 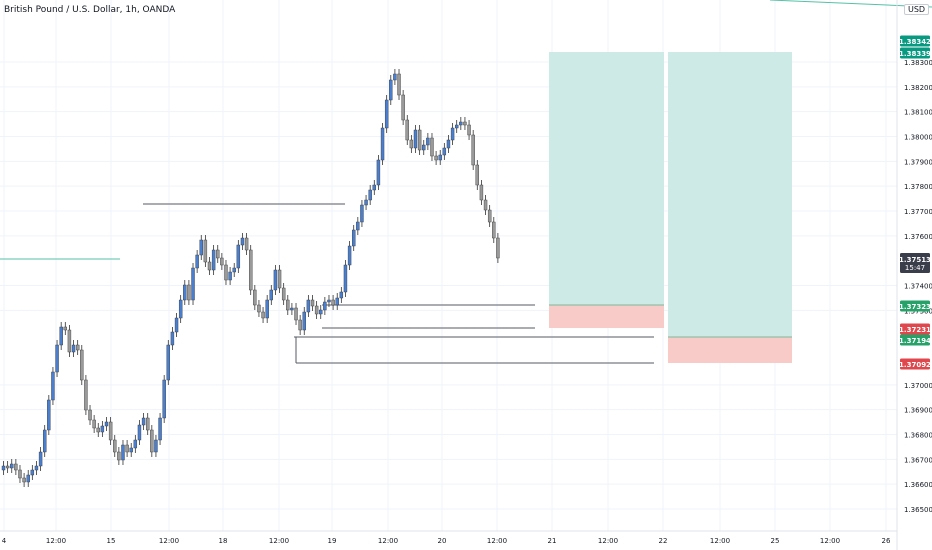 What do you see at coordinates (223, 541) in the screenshot?
I see `time-axis-label: 18` at bounding box center [223, 541].